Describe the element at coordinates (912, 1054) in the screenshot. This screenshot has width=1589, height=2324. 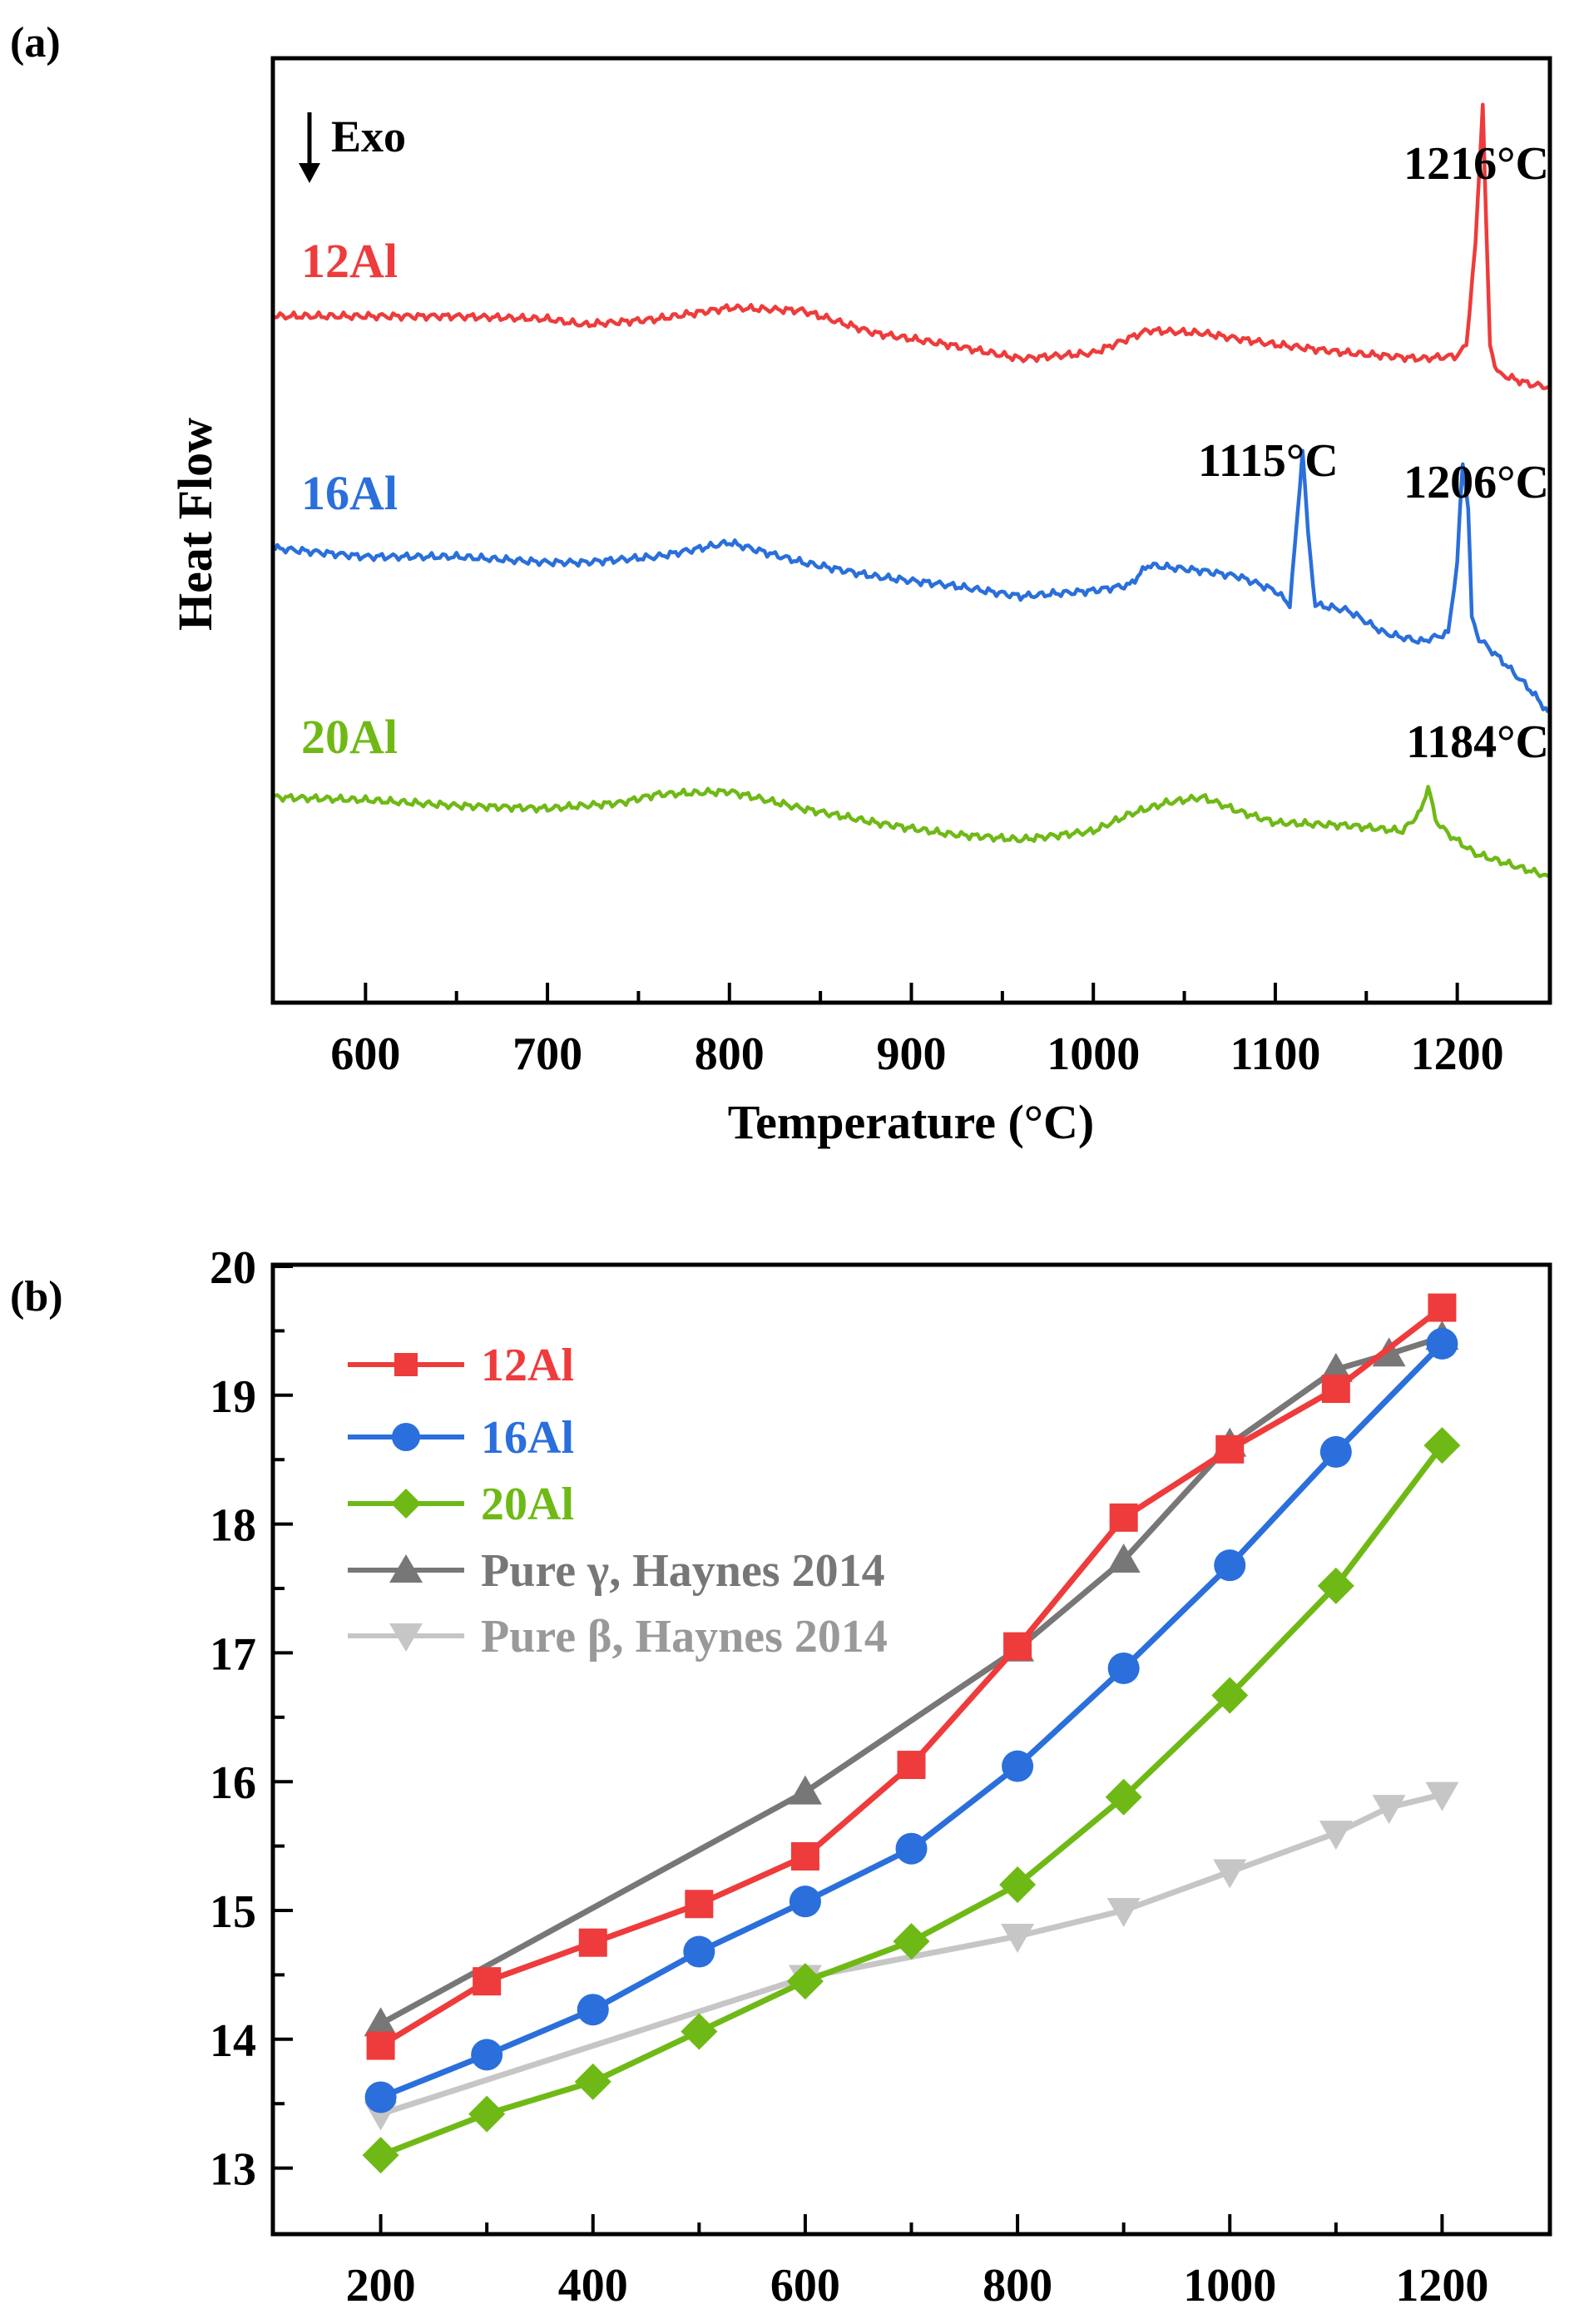
I see `x-tick-label: 900` at that location.